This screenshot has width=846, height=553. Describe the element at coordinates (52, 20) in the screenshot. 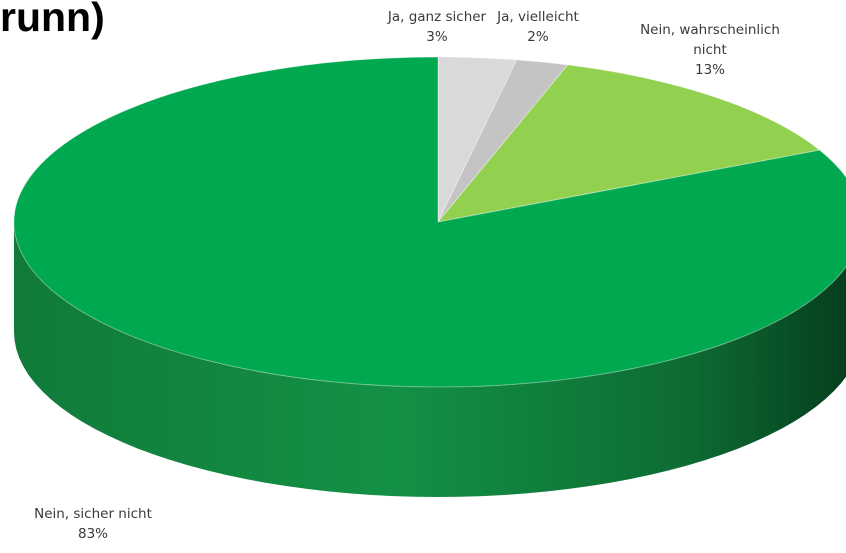

I see `chart-title: runn)` at that location.